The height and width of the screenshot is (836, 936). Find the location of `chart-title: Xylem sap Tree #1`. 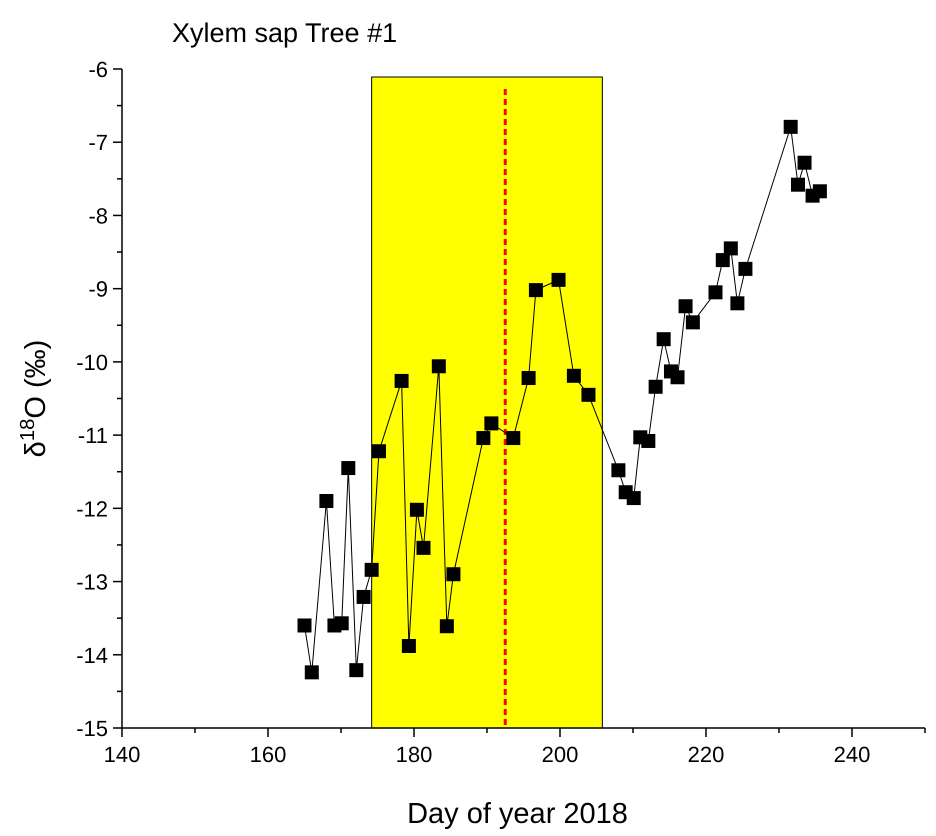

chart-title: Xylem sap Tree #1 is located at coordinates (285, 33).